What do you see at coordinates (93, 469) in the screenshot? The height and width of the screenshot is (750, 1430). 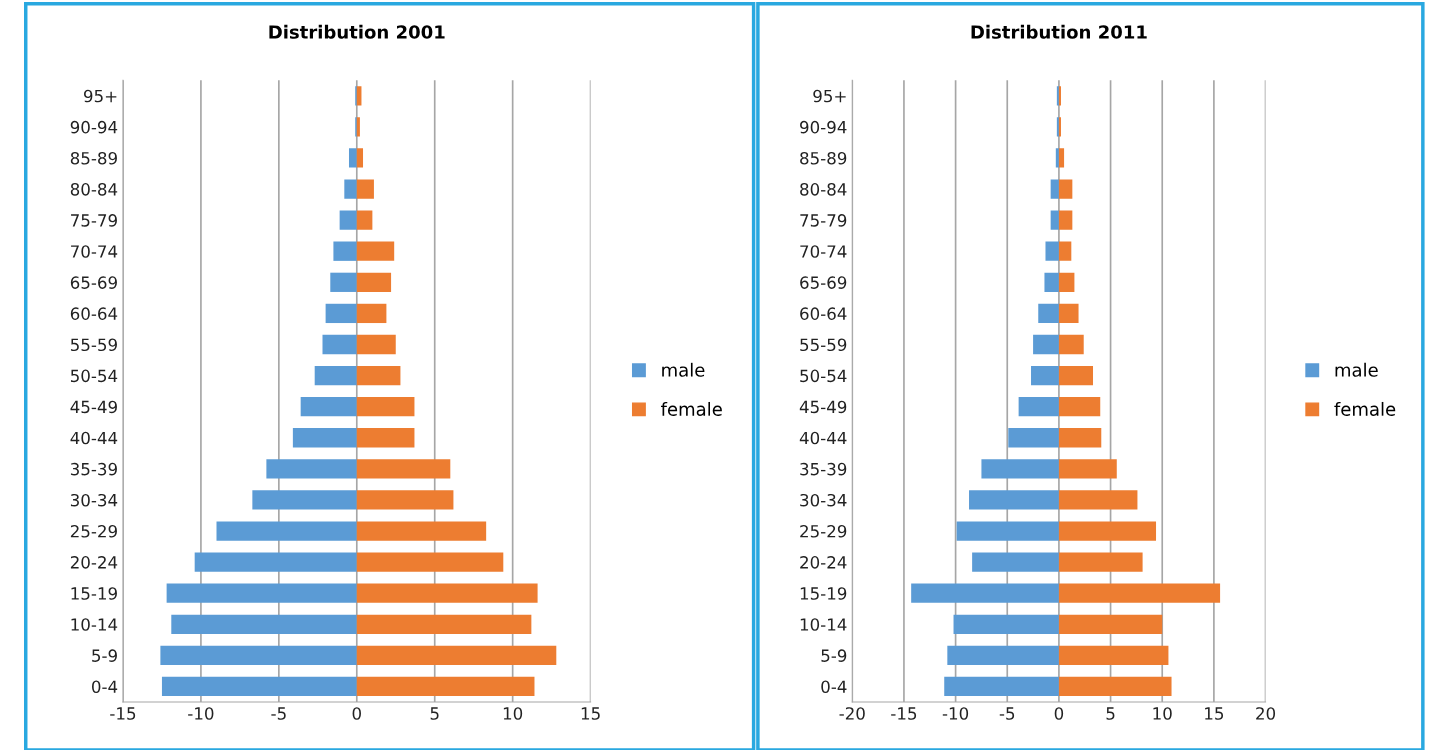 I see `y-tick-label: 35-39` at bounding box center [93, 469].